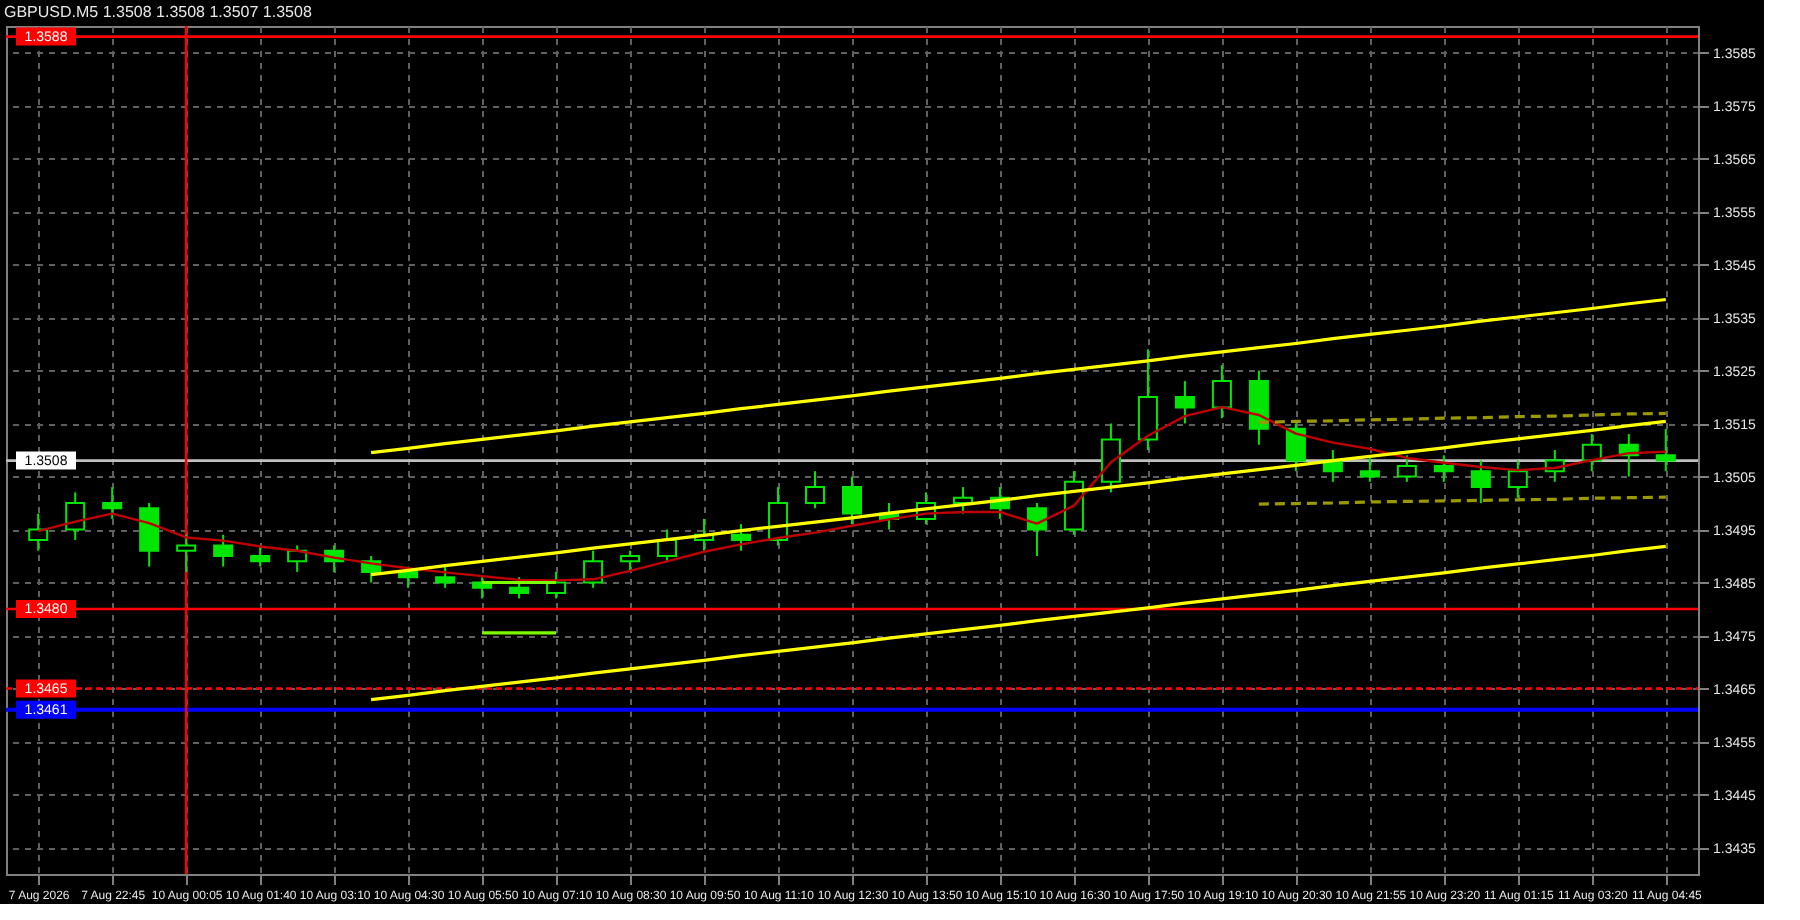 The height and width of the screenshot is (920, 1800). Describe the element at coordinates (158, 11) in the screenshot. I see `chart-title: GBPUSD.M5 1.3508 1.3508 1.3507 1.3508` at that location.